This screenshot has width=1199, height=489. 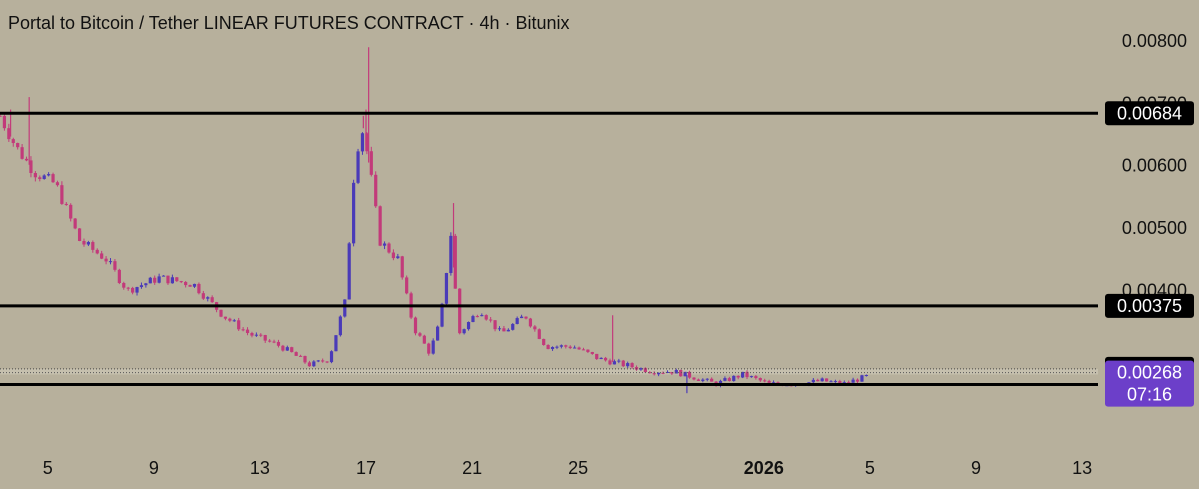 What do you see at coordinates (154, 468) in the screenshot?
I see `x-tick-label: 9` at bounding box center [154, 468].